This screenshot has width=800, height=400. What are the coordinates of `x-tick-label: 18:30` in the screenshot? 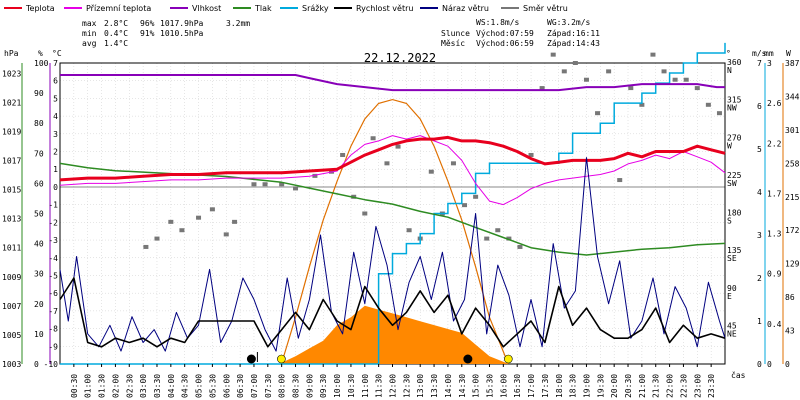 It's located at (573, 386).